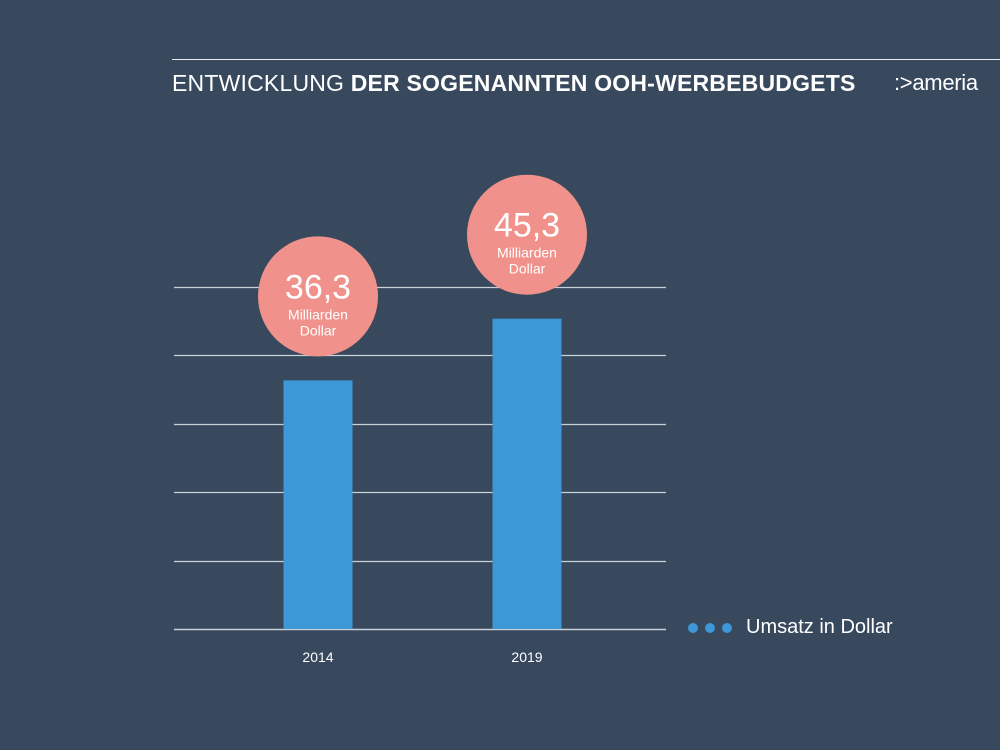 The image size is (1000, 750). I want to click on chart-title-bold: DER SOGENANNTEN OOH-WERBEBUDGETS, so click(603, 83).